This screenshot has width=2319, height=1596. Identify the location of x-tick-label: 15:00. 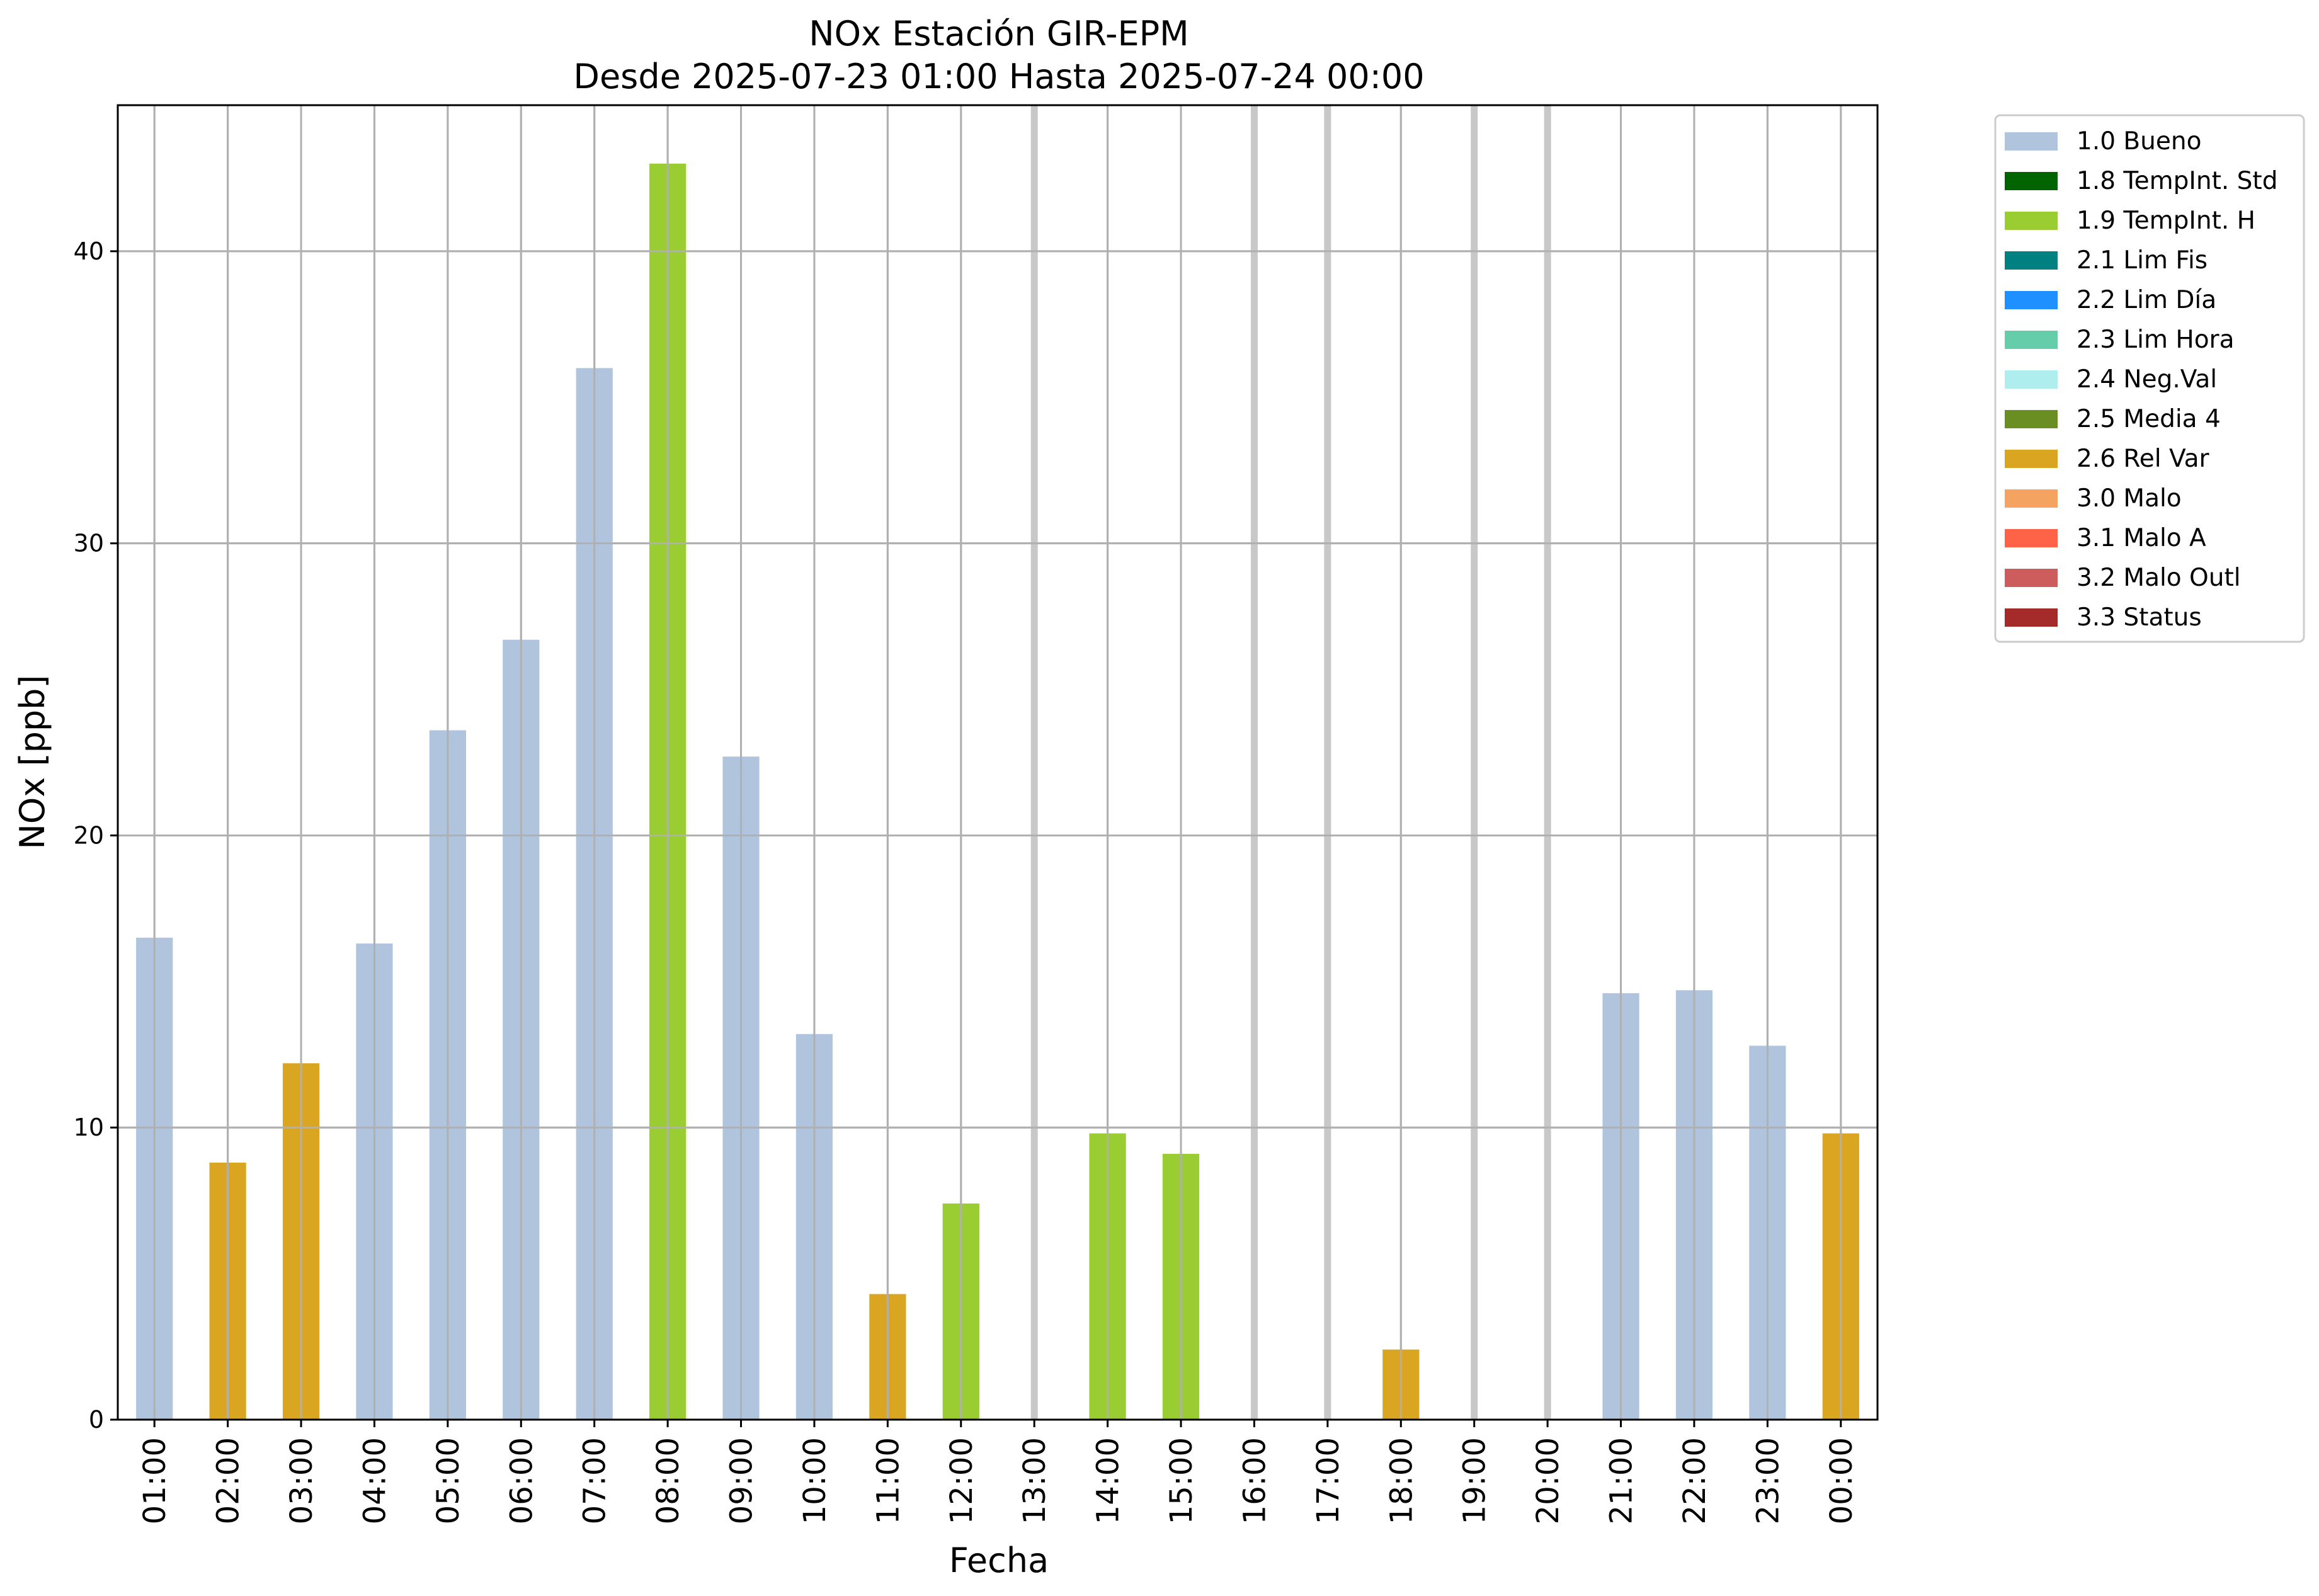
(1181, 1480).